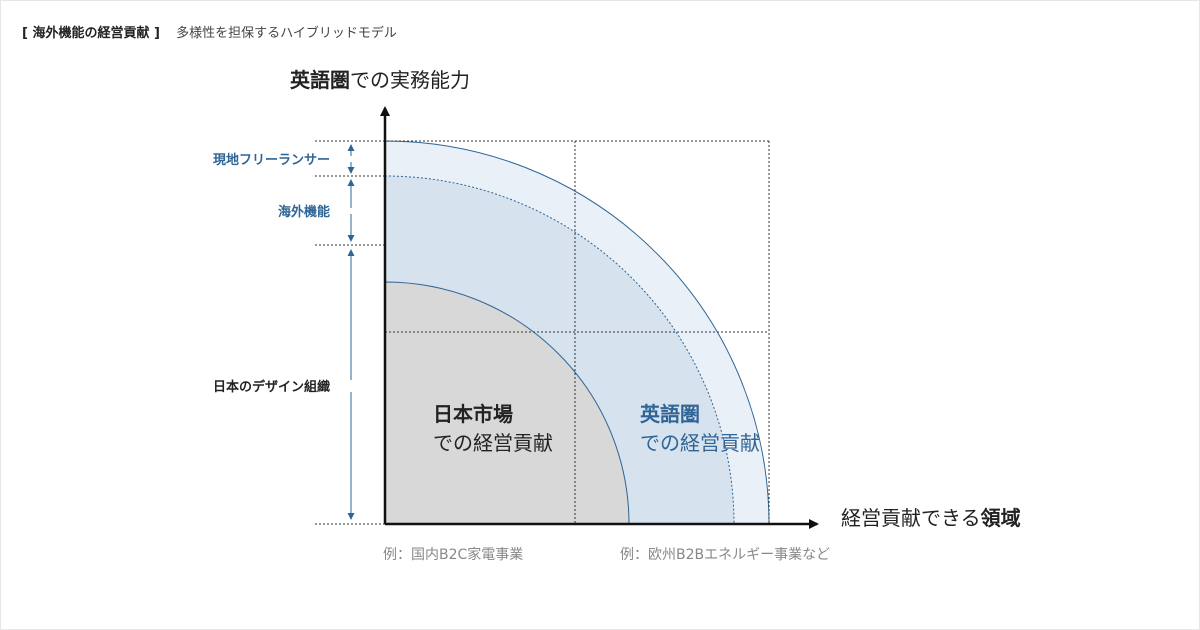  I want to click on band-label-overseas: 海外機能, so click(304, 212).